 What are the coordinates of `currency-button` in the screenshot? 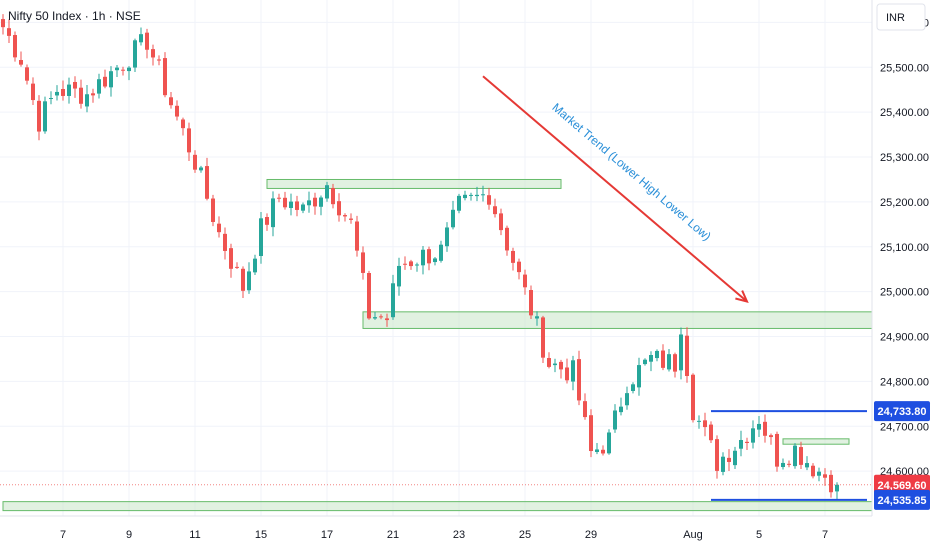 It's located at (901, 17).